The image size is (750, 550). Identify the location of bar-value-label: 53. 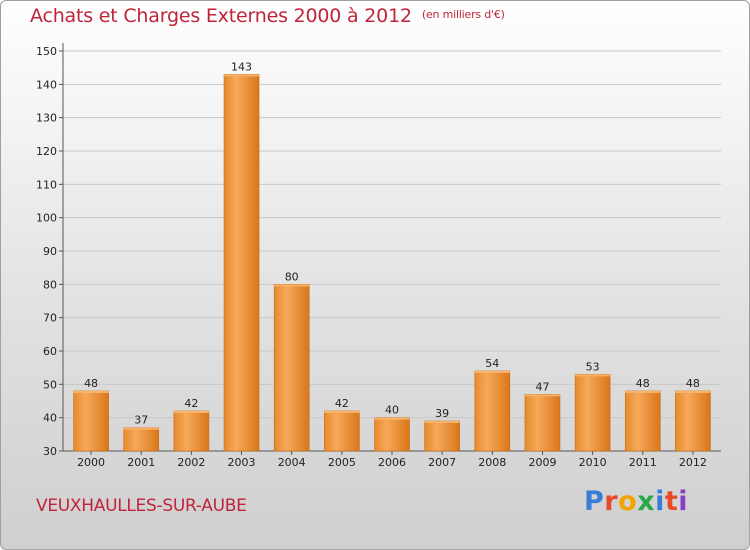
(593, 366).